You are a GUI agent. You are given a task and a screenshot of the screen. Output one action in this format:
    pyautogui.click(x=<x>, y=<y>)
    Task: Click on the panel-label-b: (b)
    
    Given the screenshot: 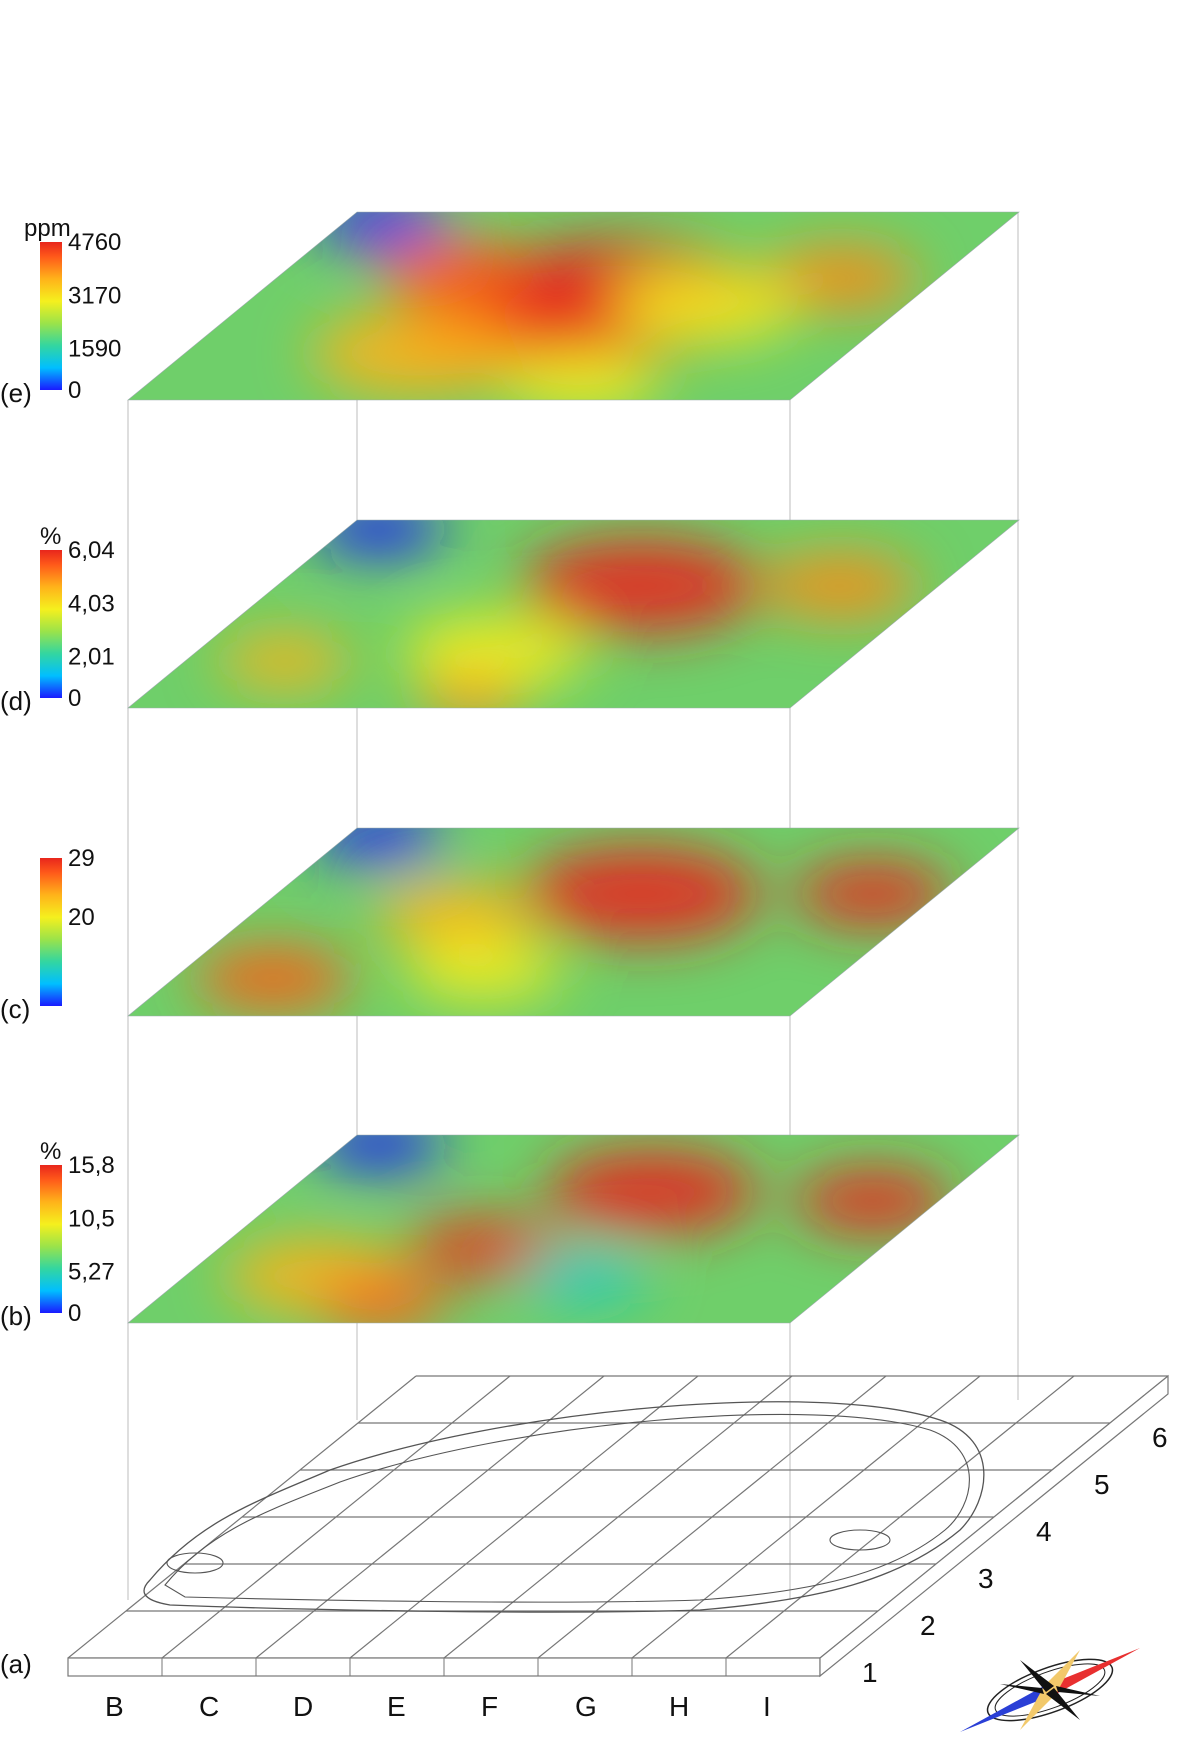 What is the action you would take?
    pyautogui.click(x=16, y=1316)
    